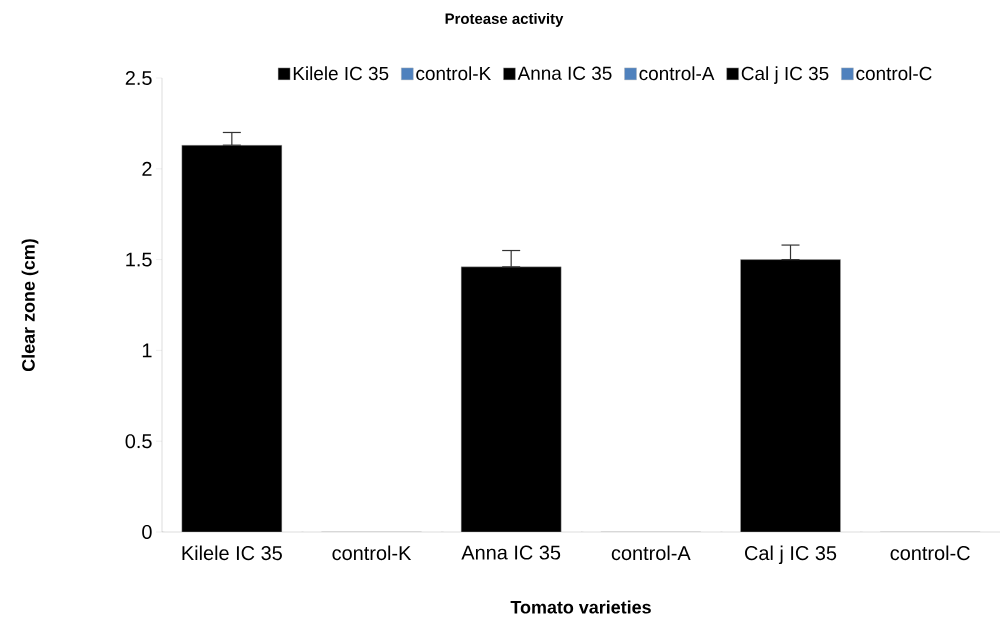 This screenshot has height=621, width=1008. I want to click on legend-label: Kilele IC 35, so click(341, 73).